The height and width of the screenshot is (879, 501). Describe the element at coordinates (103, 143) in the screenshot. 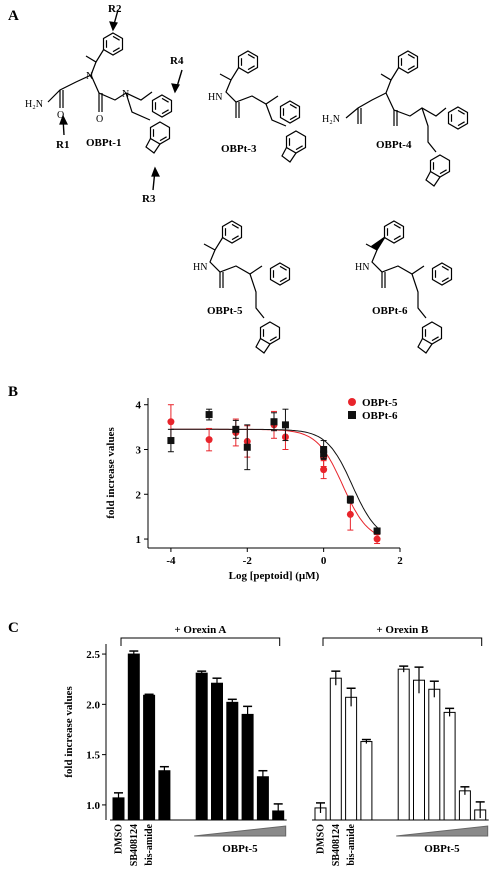

I see `compound-label-obpt-1: OBPt-1` at that location.